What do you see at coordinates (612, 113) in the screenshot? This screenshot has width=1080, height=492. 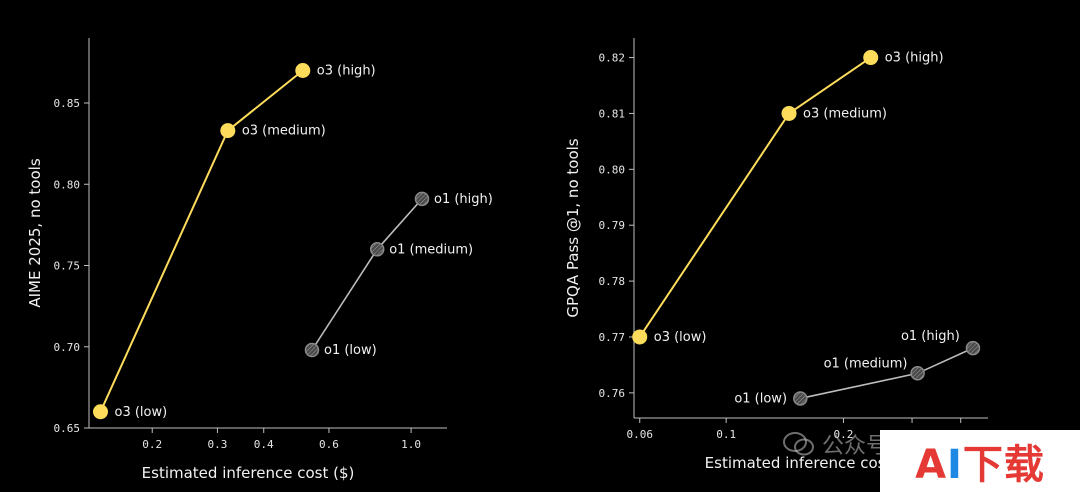 I see `y-tick-label: 0.81` at bounding box center [612, 113].